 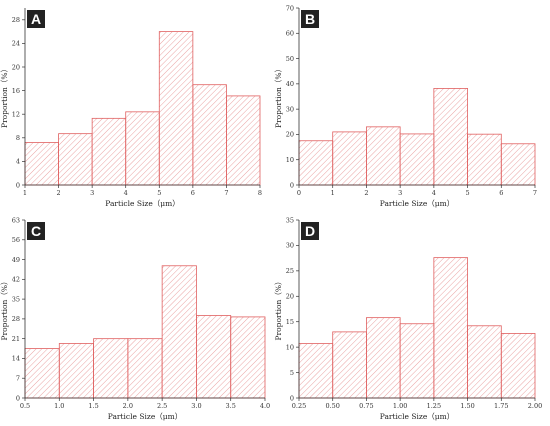 I want to click on y-tick-label: 16, so click(x=16, y=91).